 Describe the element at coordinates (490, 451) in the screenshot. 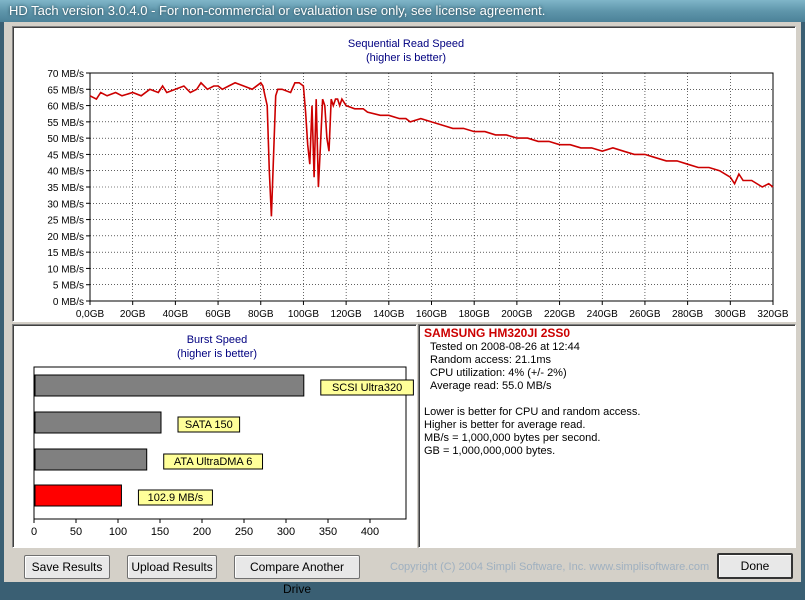

I see `note-gb: GB = 1,000,000,000 bytes.` at that location.